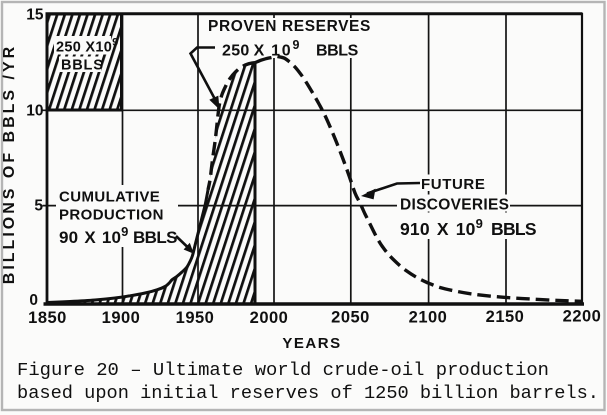 The height and width of the screenshot is (415, 607). What do you see at coordinates (35, 15) in the screenshot?
I see `svg-text: 15` at bounding box center [35, 15].